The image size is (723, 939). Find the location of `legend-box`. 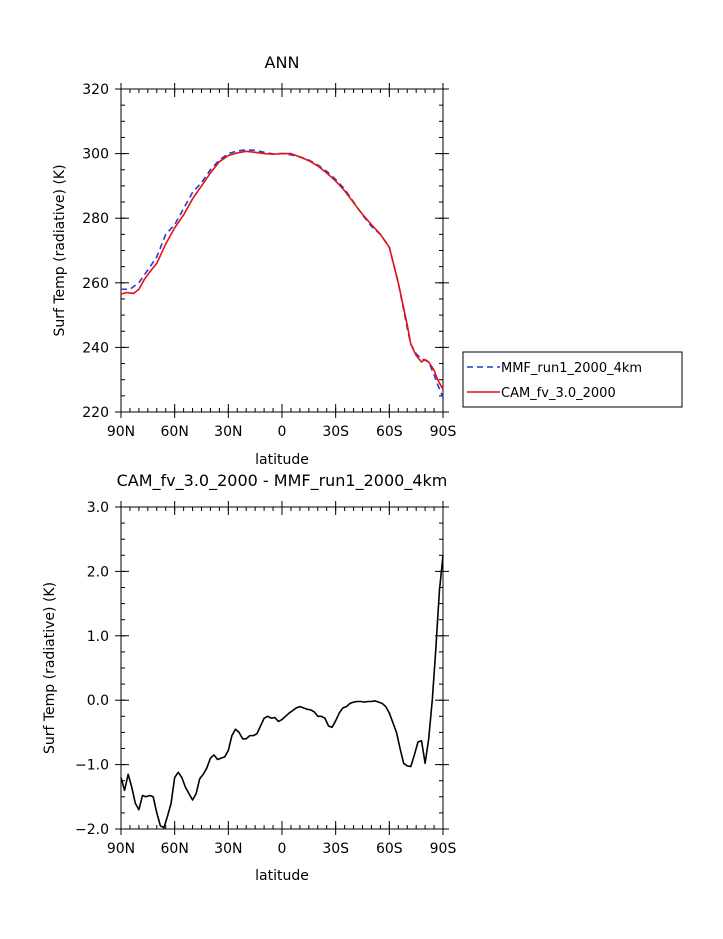

legend-box is located at coordinates (572, 379).